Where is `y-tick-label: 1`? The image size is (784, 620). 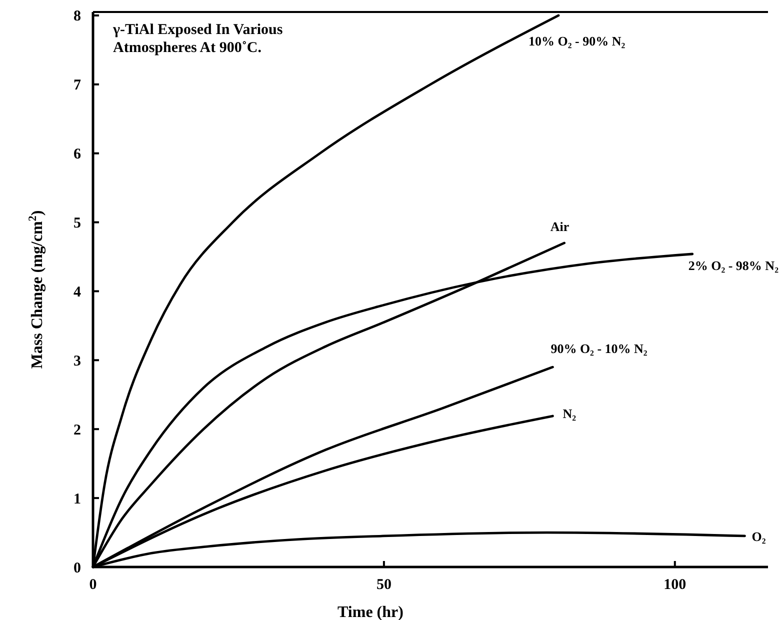 y-tick-label: 1 is located at coordinates (77, 499).